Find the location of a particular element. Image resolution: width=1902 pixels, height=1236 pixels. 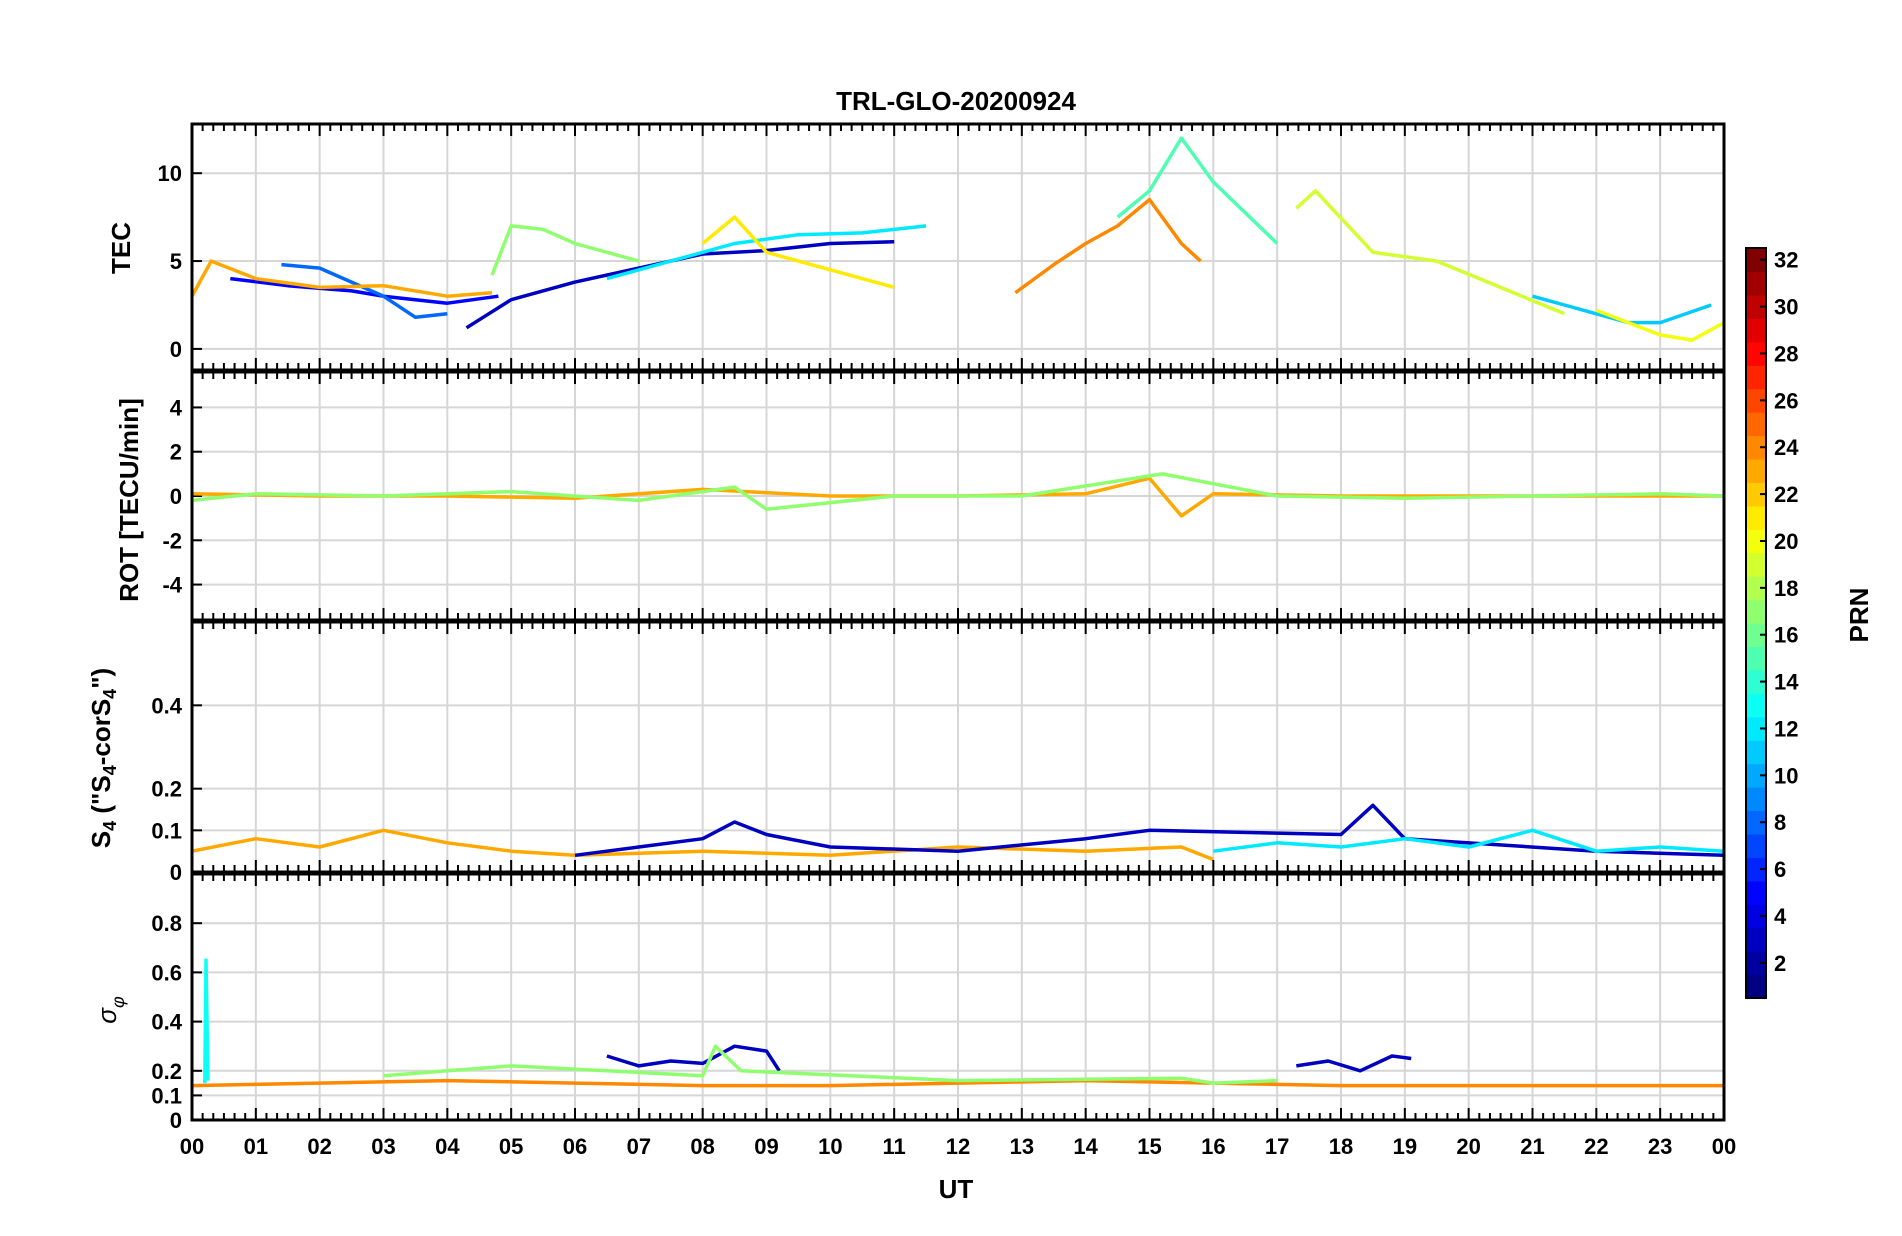

x-tick-label: 06 is located at coordinates (575, 1146).